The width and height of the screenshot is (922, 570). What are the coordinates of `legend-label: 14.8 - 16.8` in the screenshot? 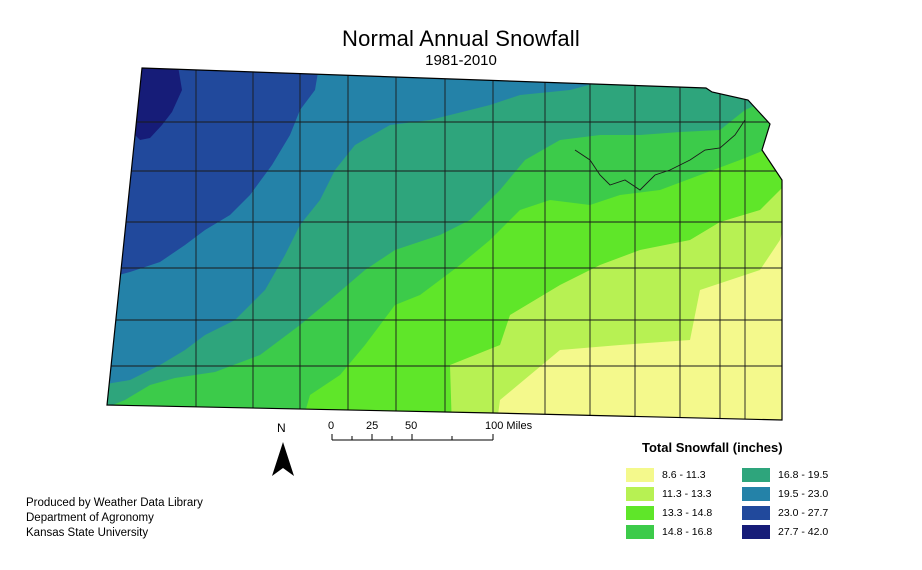 It's located at (687, 532).